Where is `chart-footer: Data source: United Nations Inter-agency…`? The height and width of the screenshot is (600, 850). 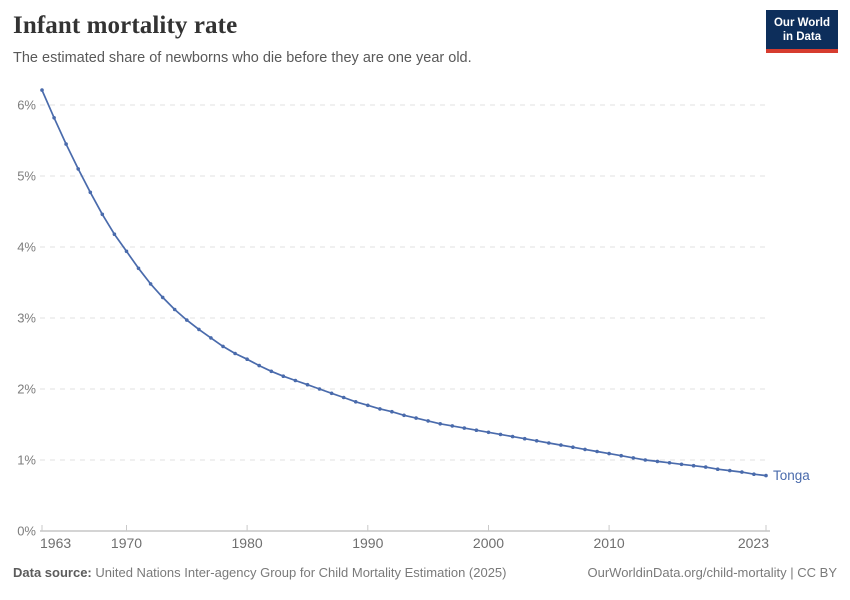
chart-footer: Data source: United Nations Inter-agency… is located at coordinates (425, 572).